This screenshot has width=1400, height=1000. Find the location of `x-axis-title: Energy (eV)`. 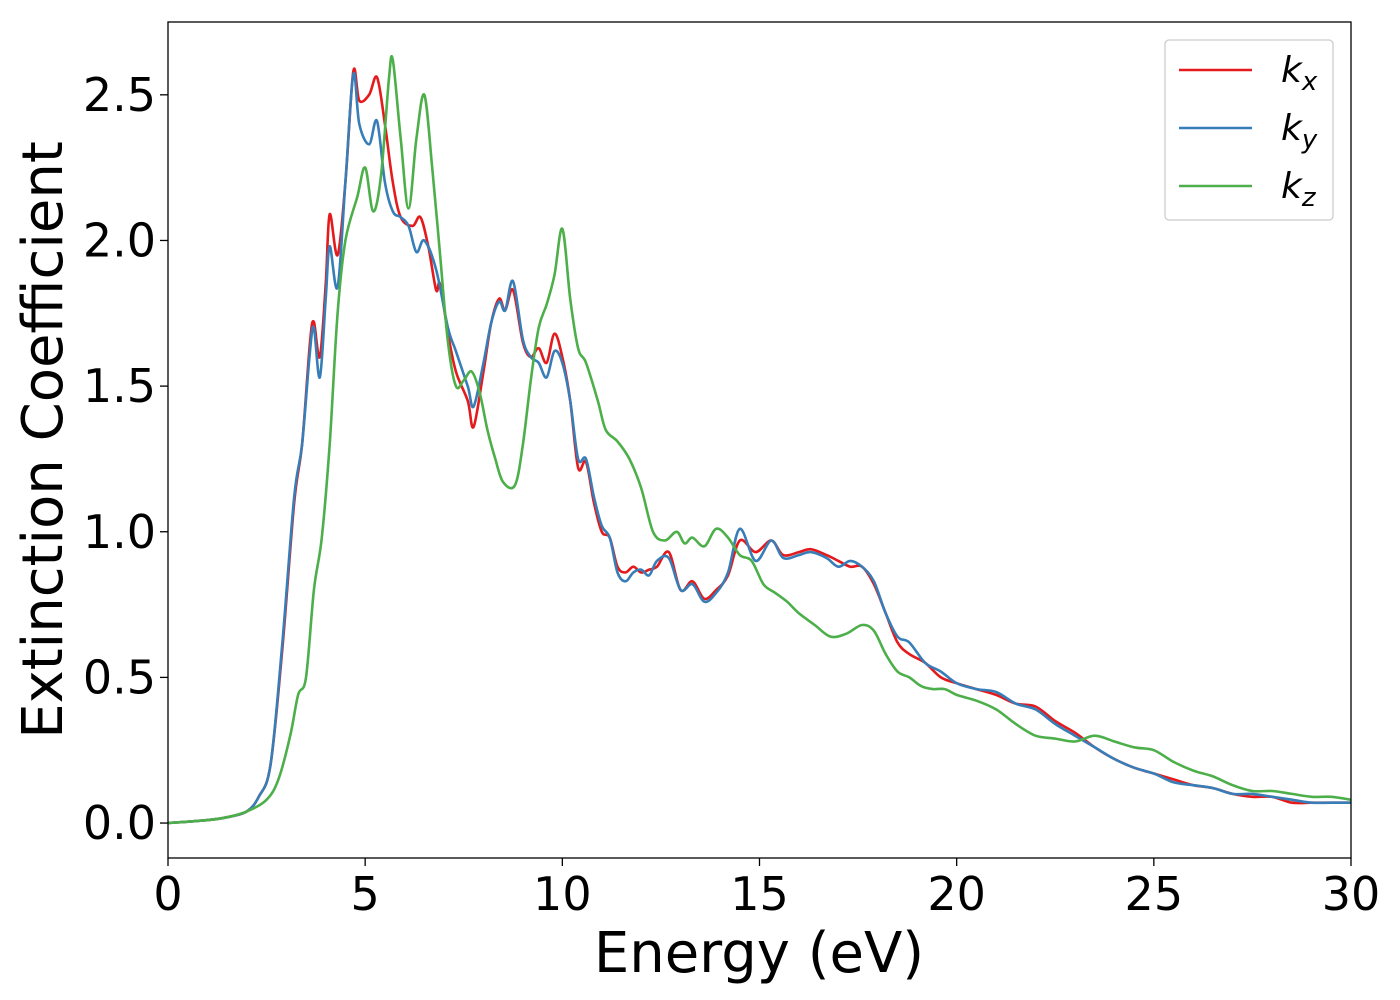

x-axis-title: Energy (eV) is located at coordinates (759, 953).